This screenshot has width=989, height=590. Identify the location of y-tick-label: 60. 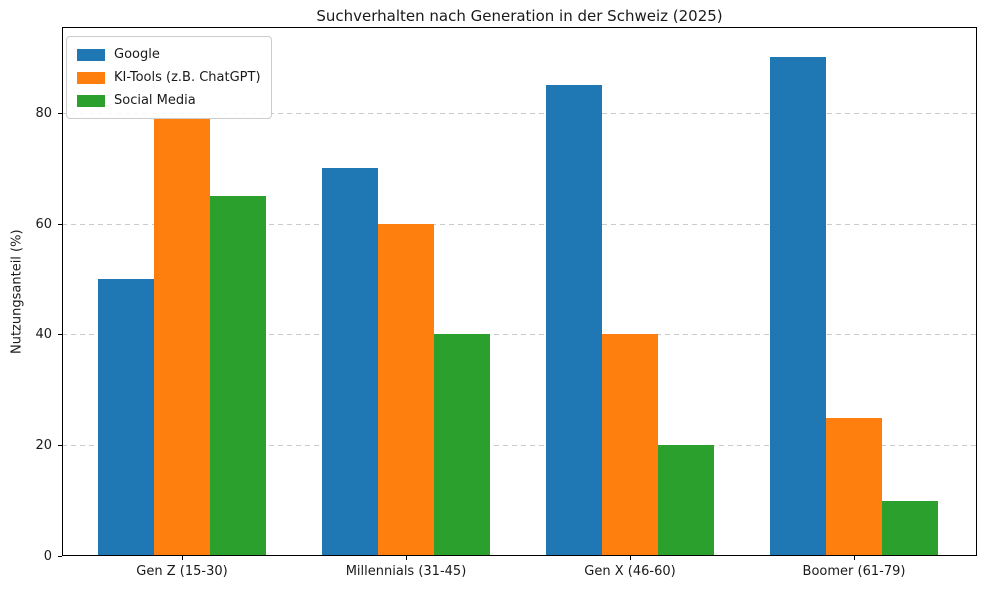
(43, 224).